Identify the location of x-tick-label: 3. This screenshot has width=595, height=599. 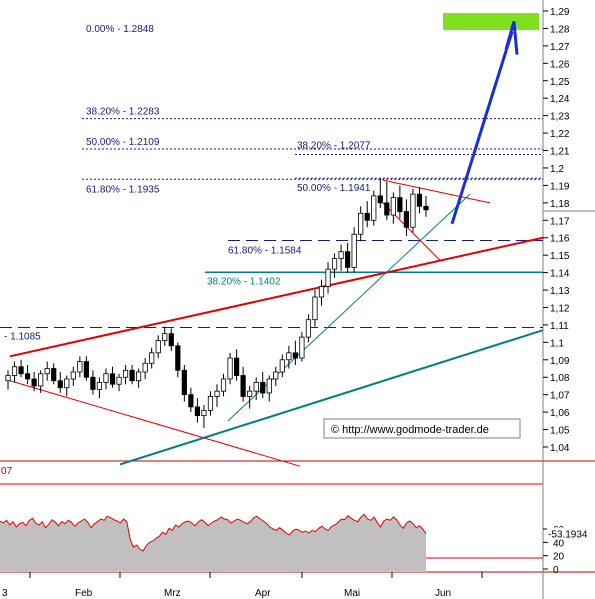
(5, 593).